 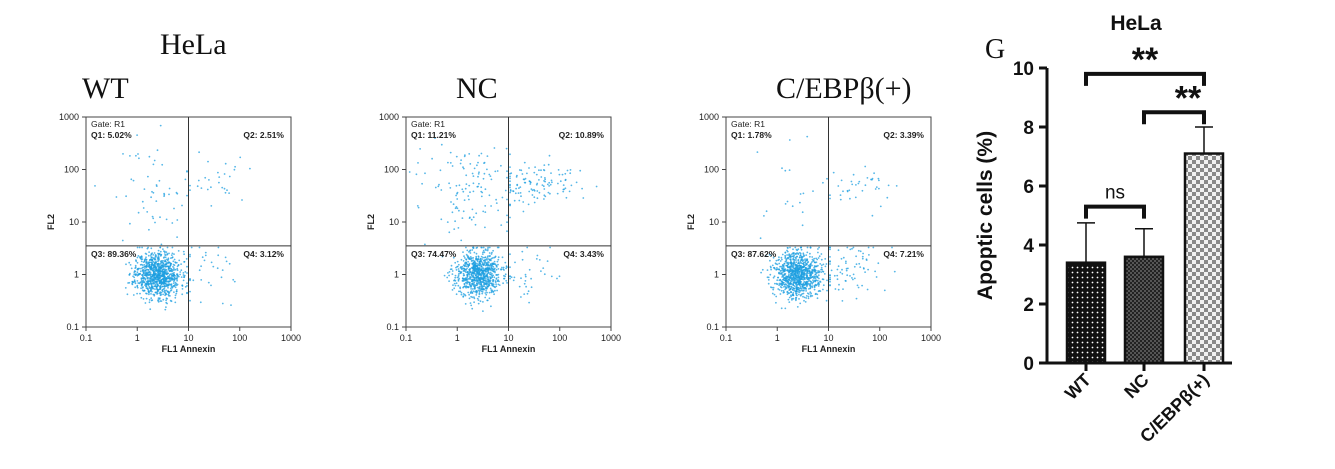 I want to click on x-tick-label: NC, so click(x=1136, y=386).